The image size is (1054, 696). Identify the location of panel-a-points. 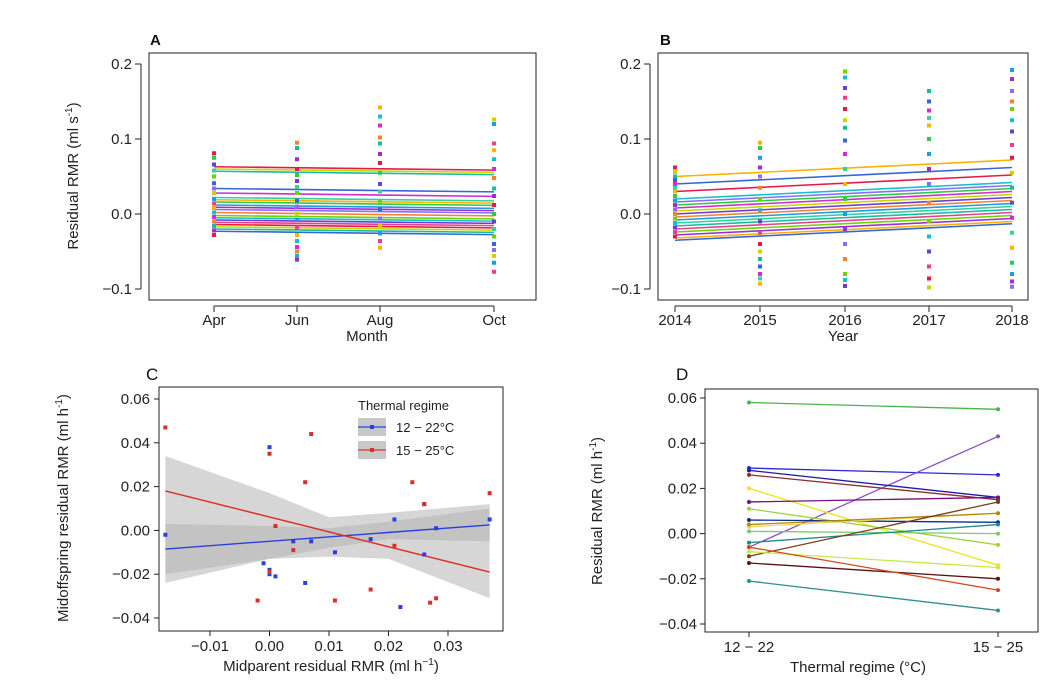
(354, 189).